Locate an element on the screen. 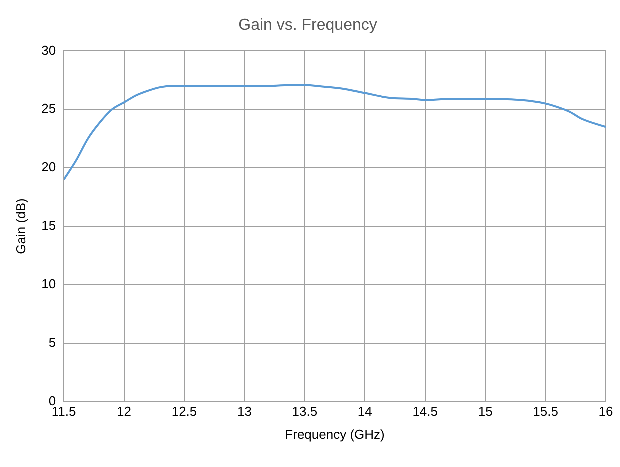 The width and height of the screenshot is (620, 467). y-axis-title: Gain (dB) is located at coordinates (20, 226).